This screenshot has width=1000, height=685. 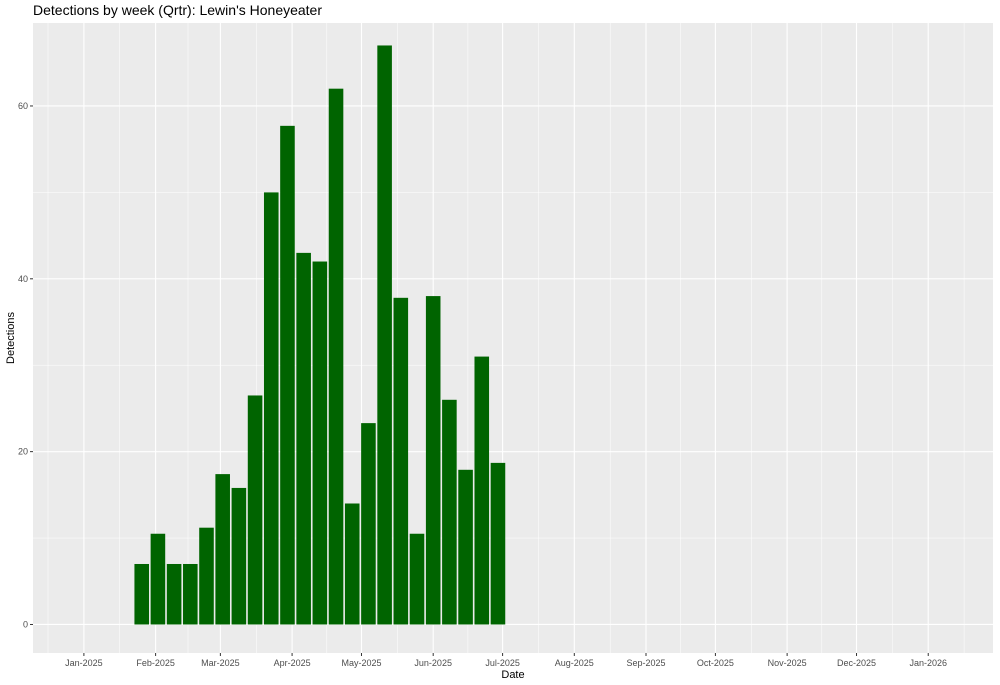 What do you see at coordinates (856, 663) in the screenshot?
I see `x-tick-label: Dec-2025` at bounding box center [856, 663].